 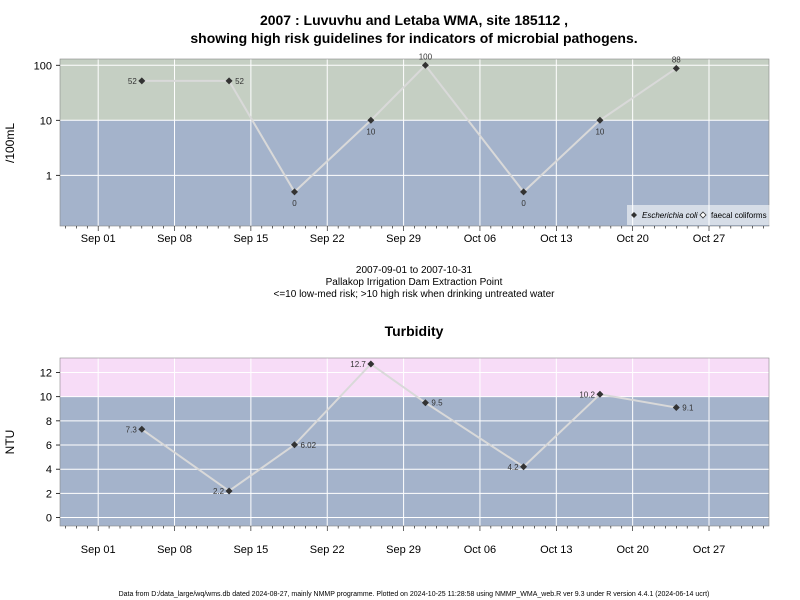 I want to click on chart1-x-tick-label: Sep 15, so click(x=250, y=239).